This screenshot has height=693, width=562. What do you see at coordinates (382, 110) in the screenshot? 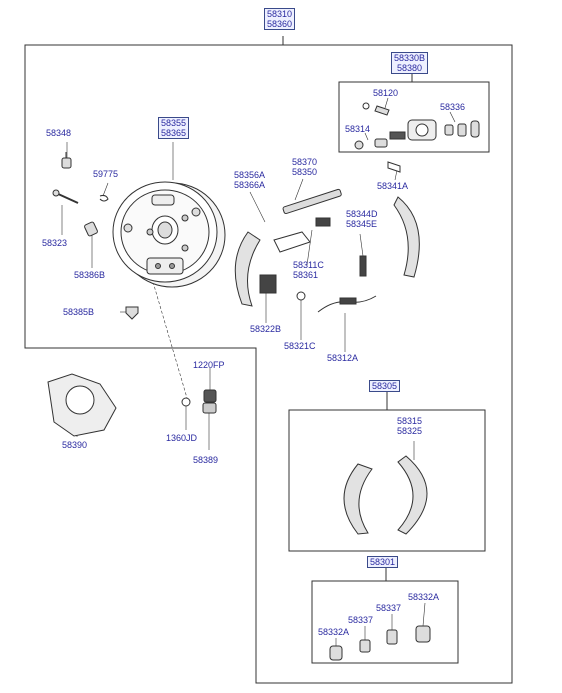
I see `bleeder` at bounding box center [382, 110].